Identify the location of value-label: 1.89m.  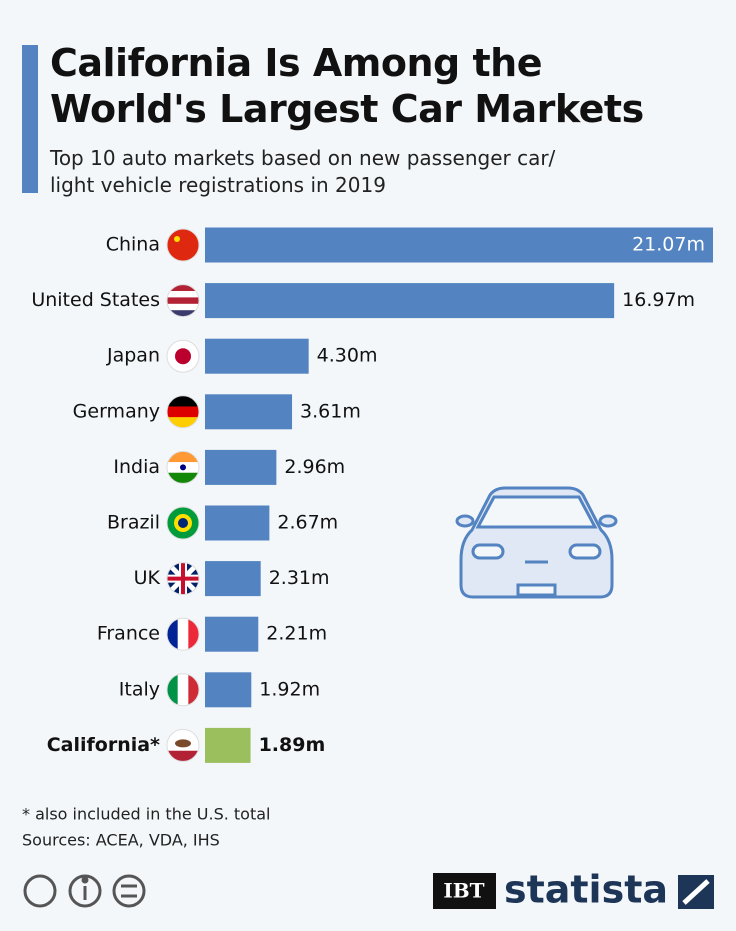
(292, 745).